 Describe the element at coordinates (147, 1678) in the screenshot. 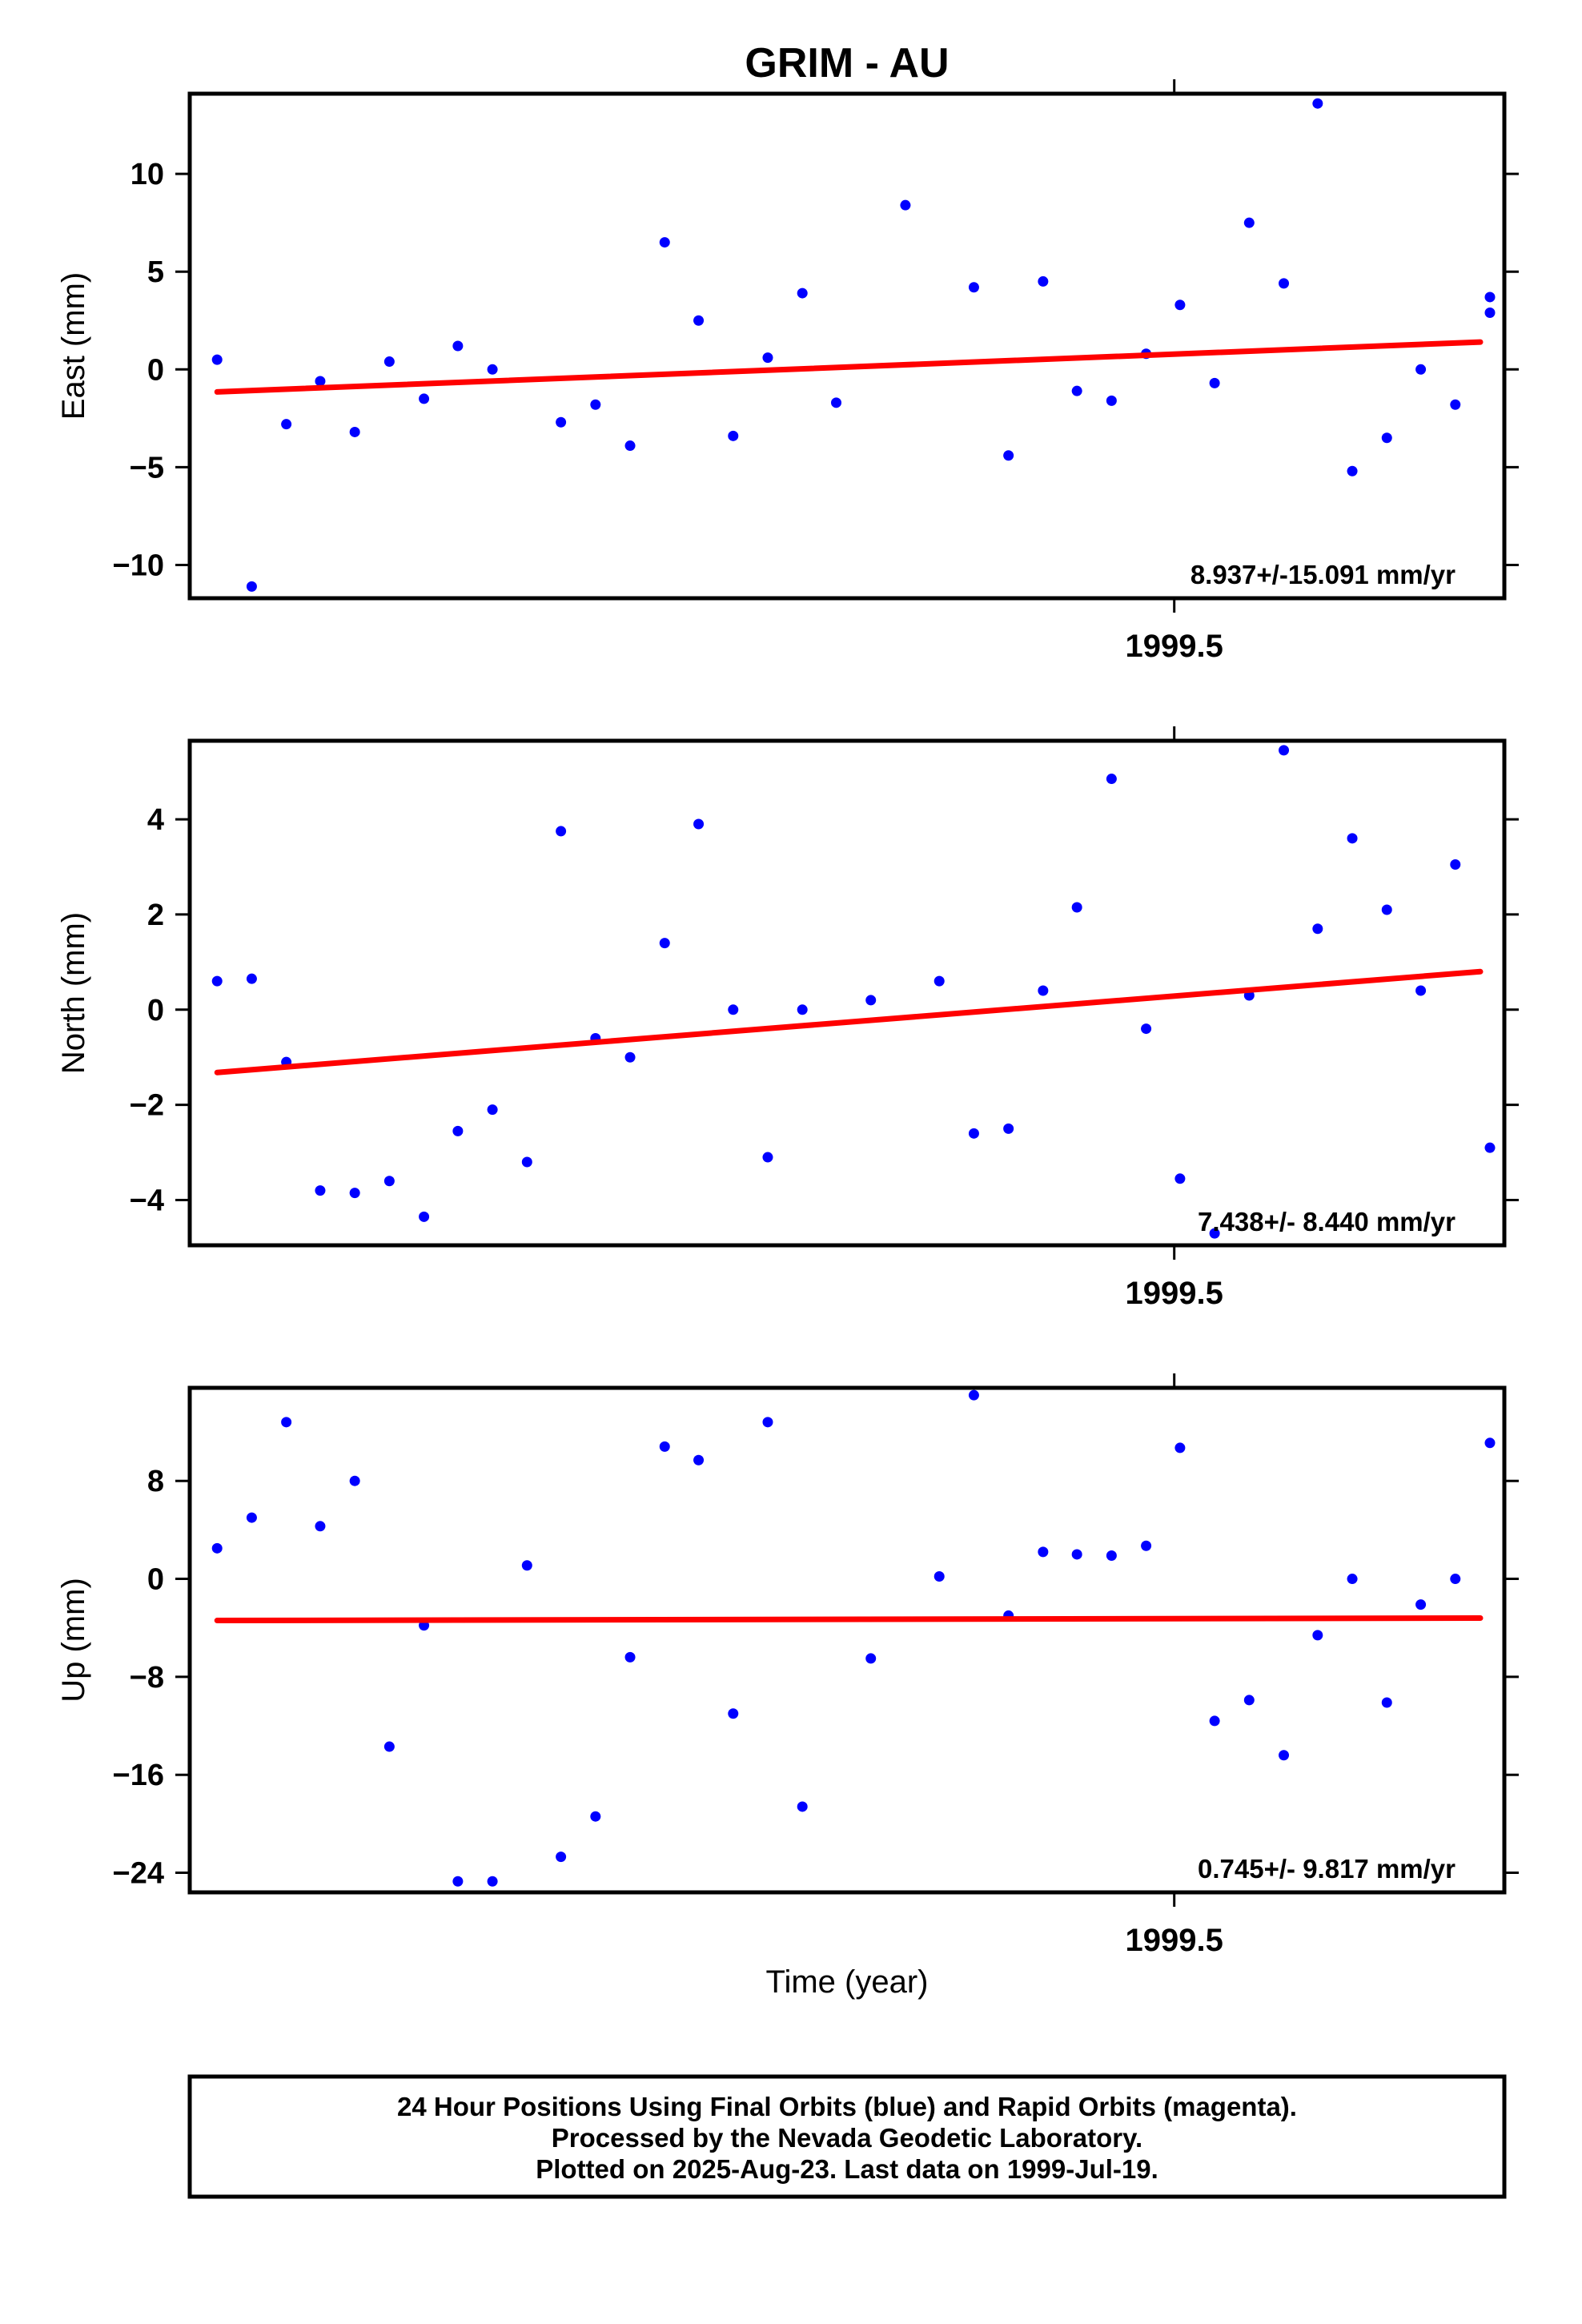

I see `up-y-tick-label: −8` at that location.